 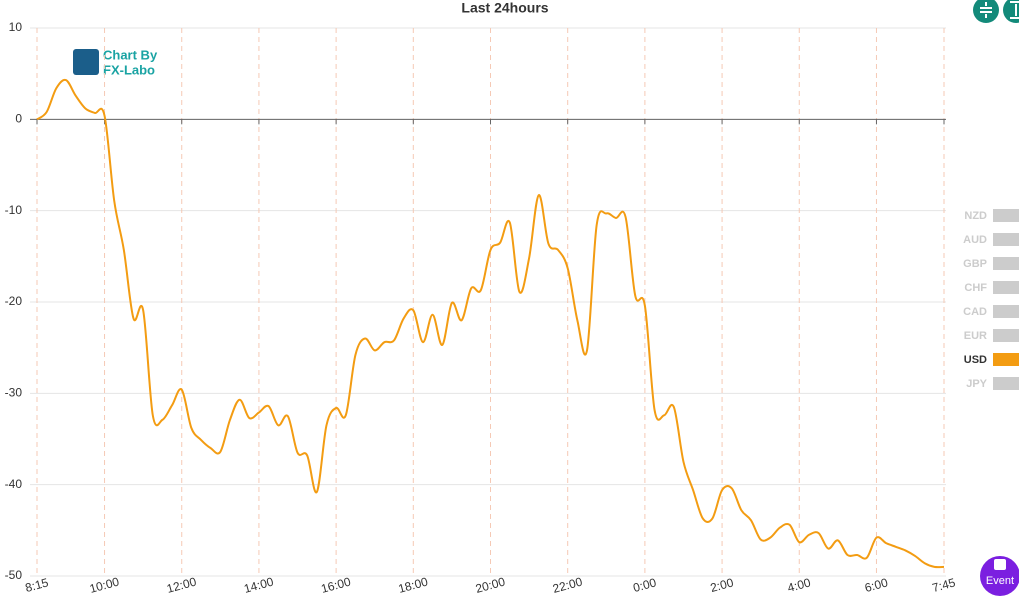 I want to click on x-tick-label: 10:00, so click(x=104, y=584).